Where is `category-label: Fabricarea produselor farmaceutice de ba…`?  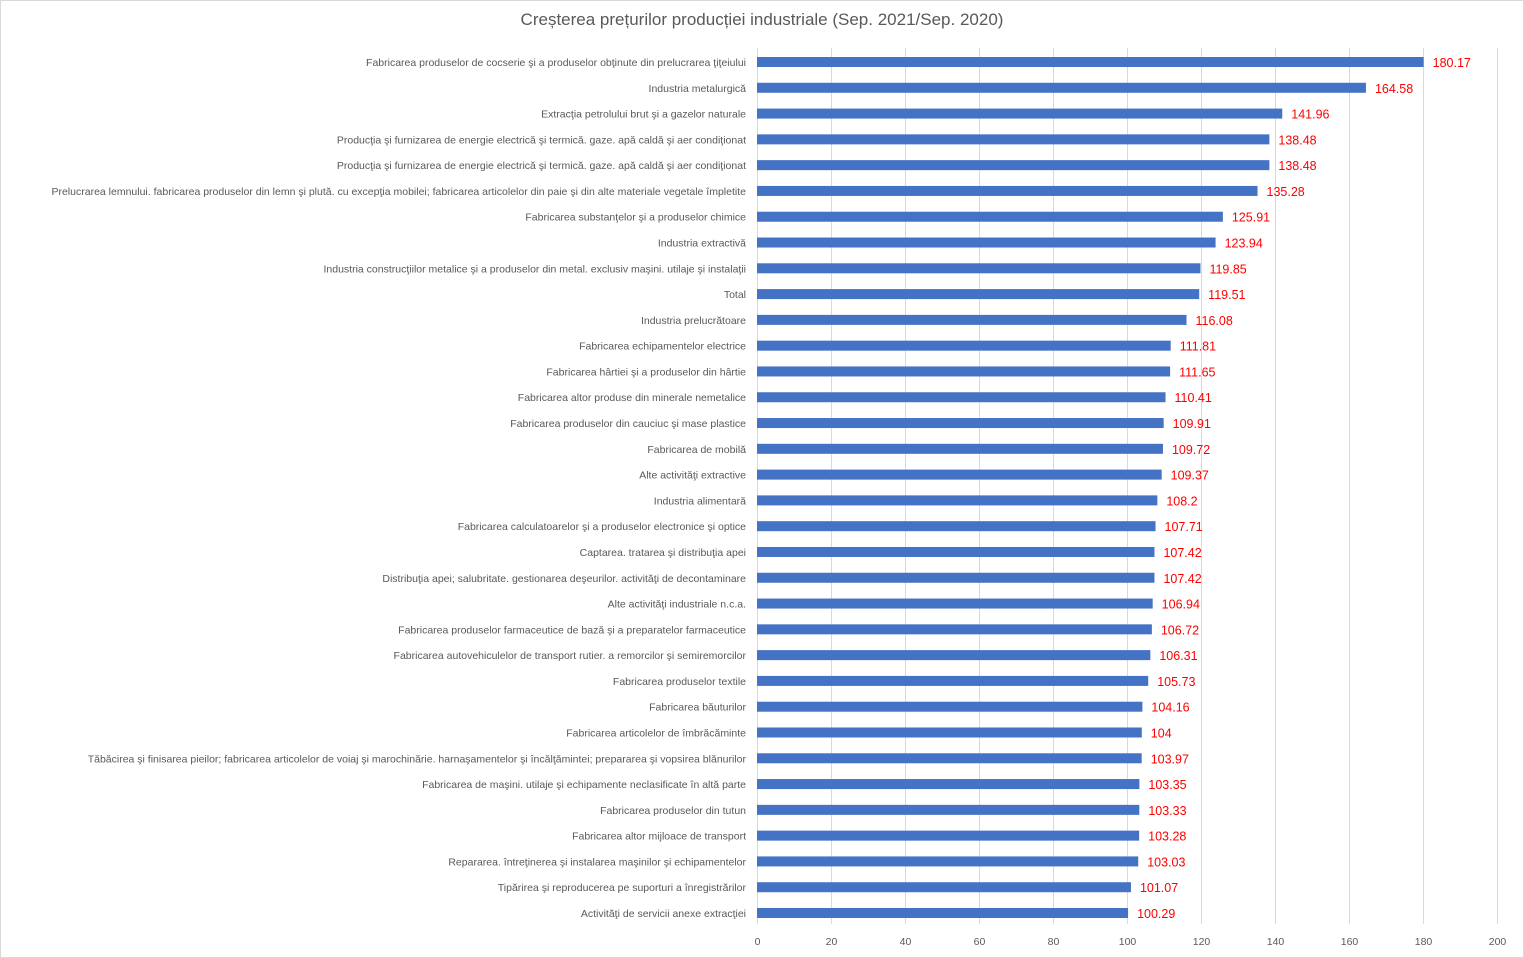
category-label: Fabricarea produselor farmaceutice de ba… is located at coordinates (572, 630).